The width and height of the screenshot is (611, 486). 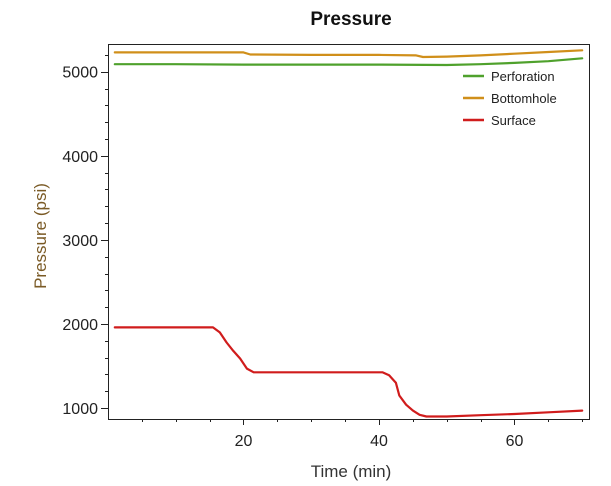 I want to click on legend-label: Perforation, so click(x=523, y=76).